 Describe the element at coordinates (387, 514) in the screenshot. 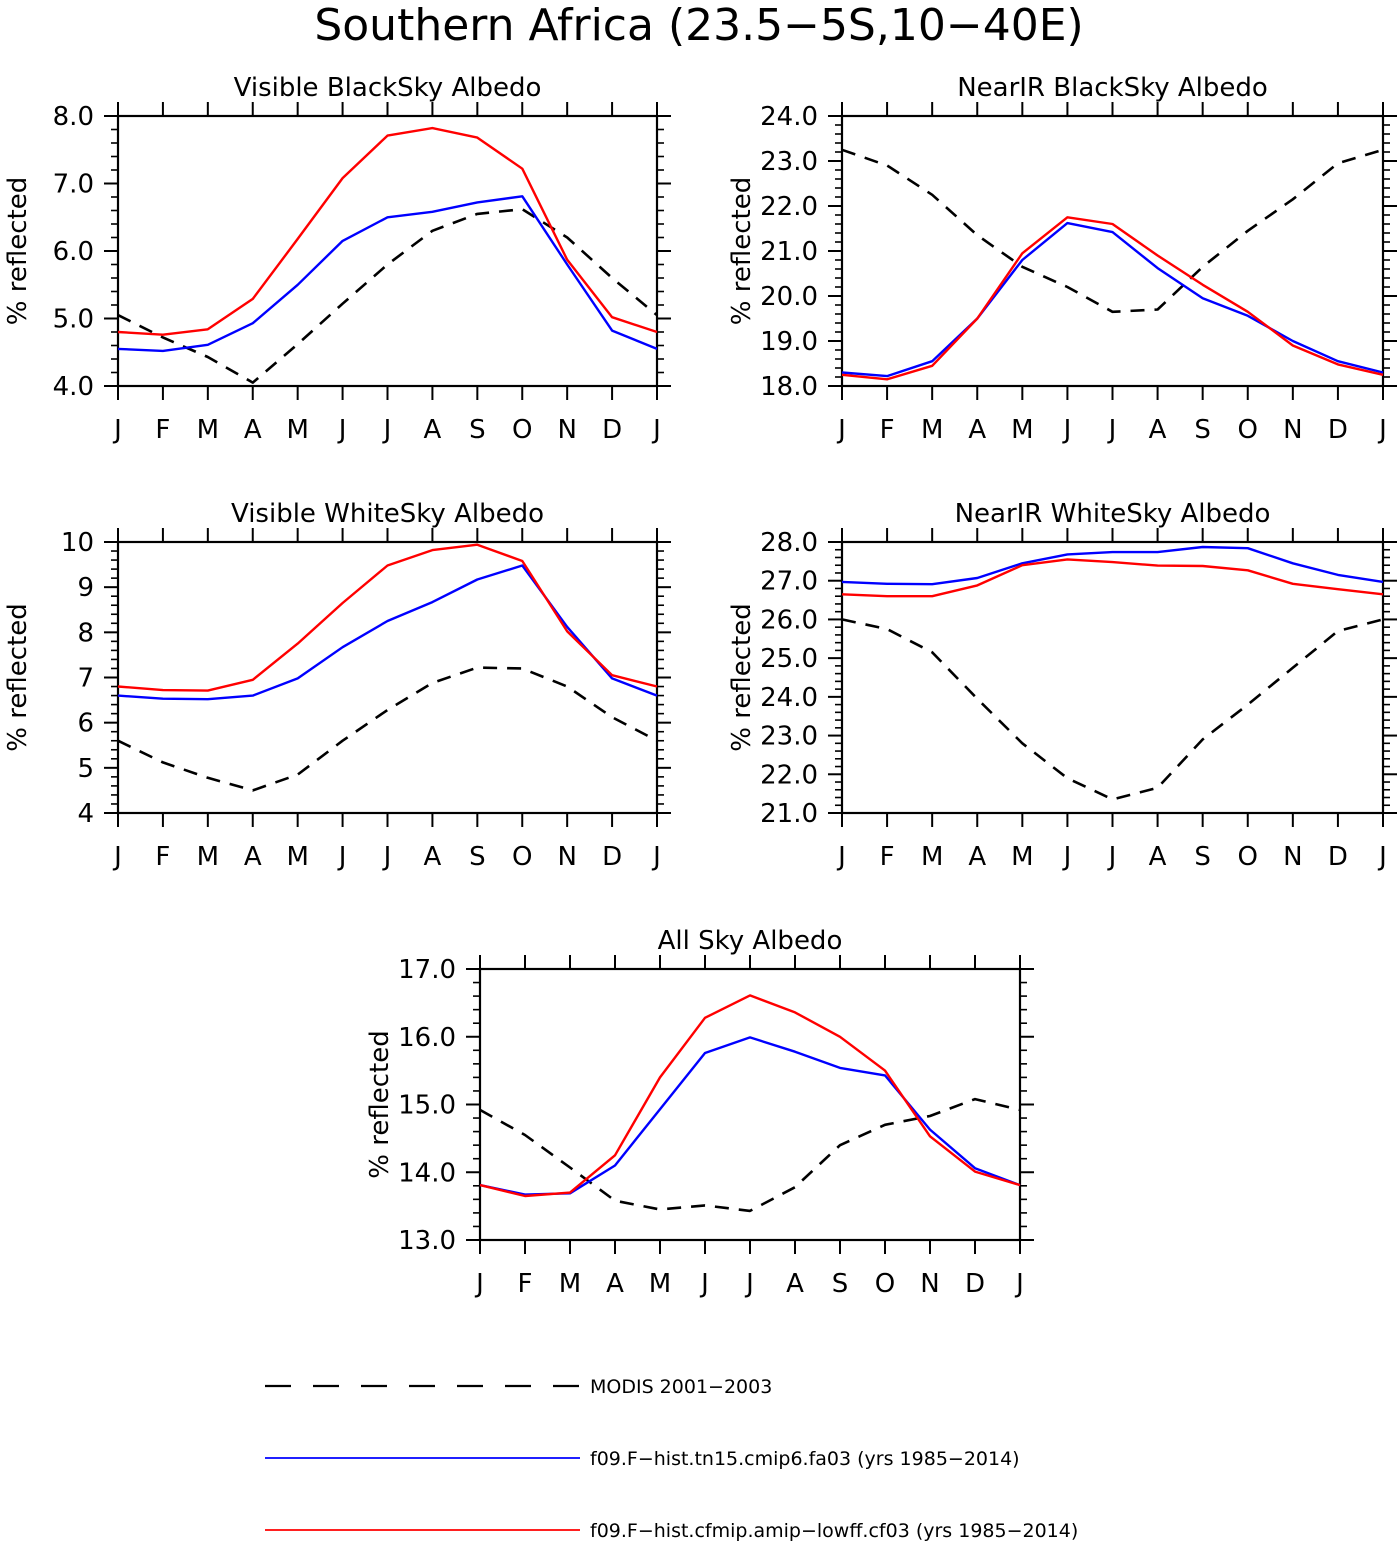

I see `panel-title: Visible WhiteSky Albedo` at that location.